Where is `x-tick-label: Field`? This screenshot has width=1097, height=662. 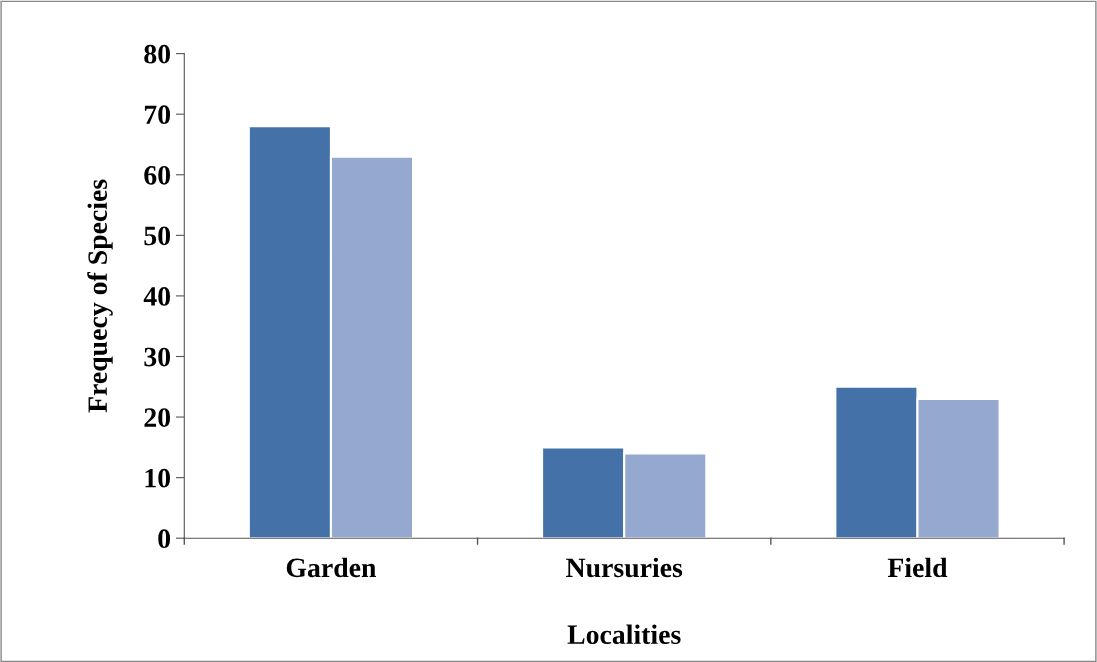 x-tick-label: Field is located at coordinates (917, 567).